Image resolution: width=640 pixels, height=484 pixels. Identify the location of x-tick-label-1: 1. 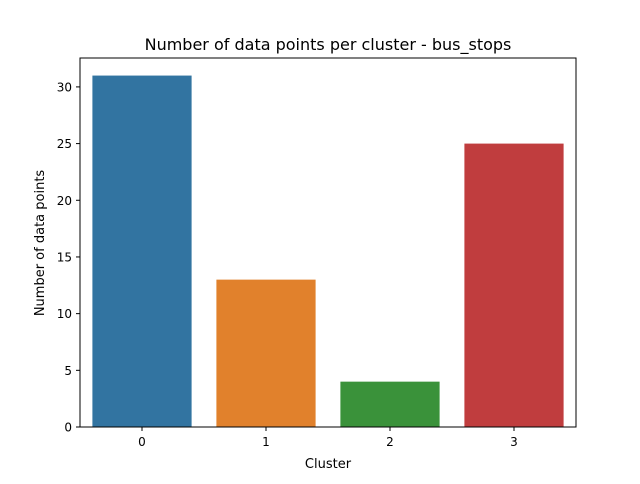
(266, 442).